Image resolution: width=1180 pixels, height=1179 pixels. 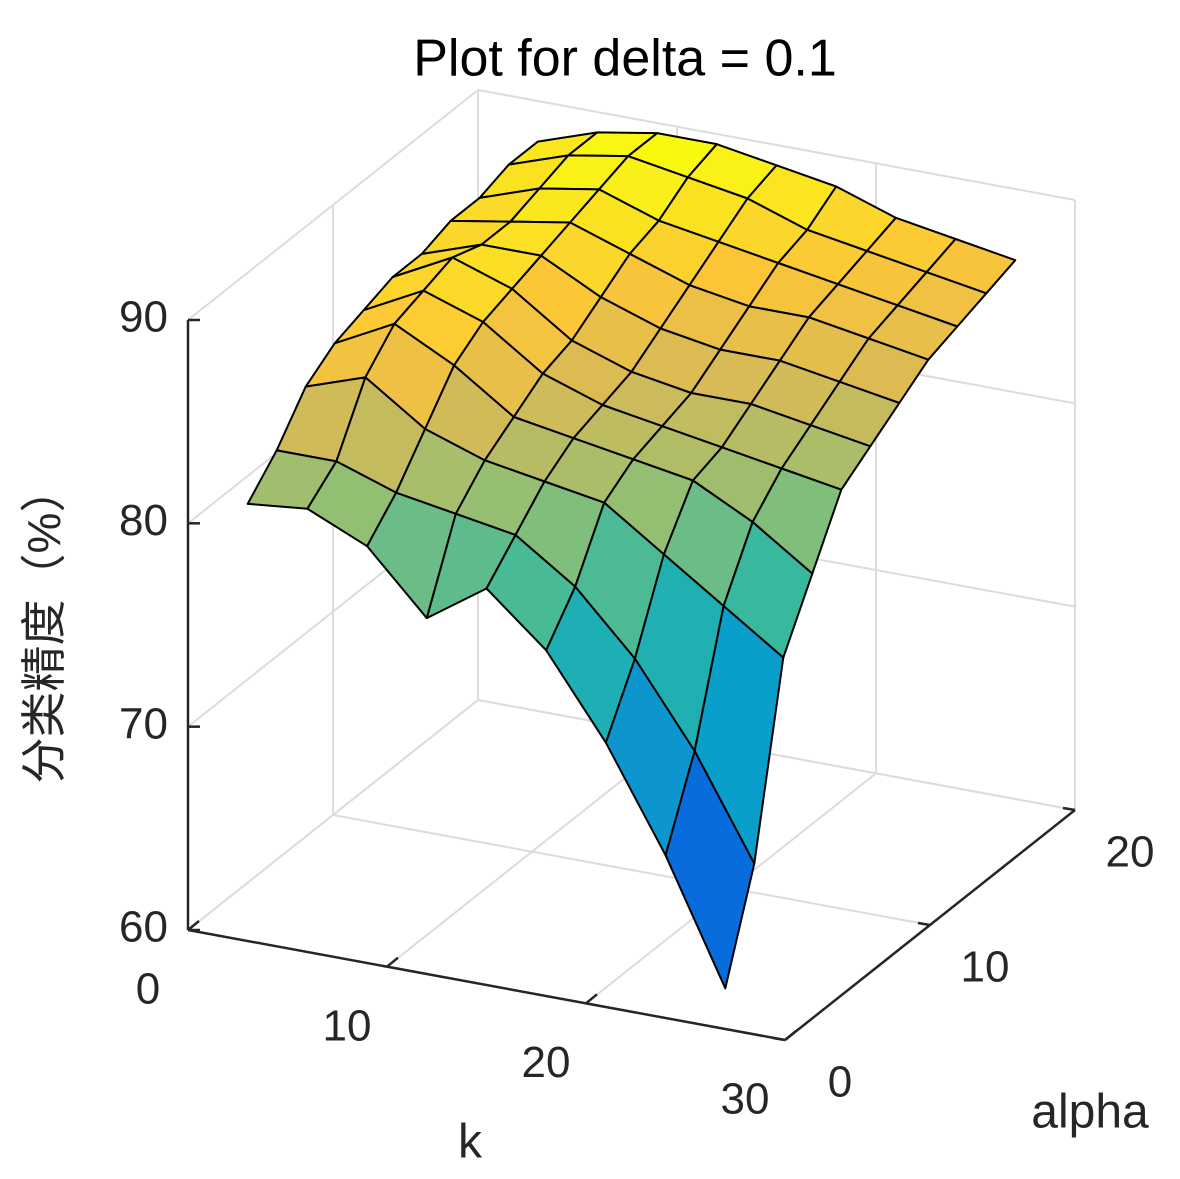 What do you see at coordinates (143, 520) in the screenshot?
I see `z-tick-label: 80` at bounding box center [143, 520].